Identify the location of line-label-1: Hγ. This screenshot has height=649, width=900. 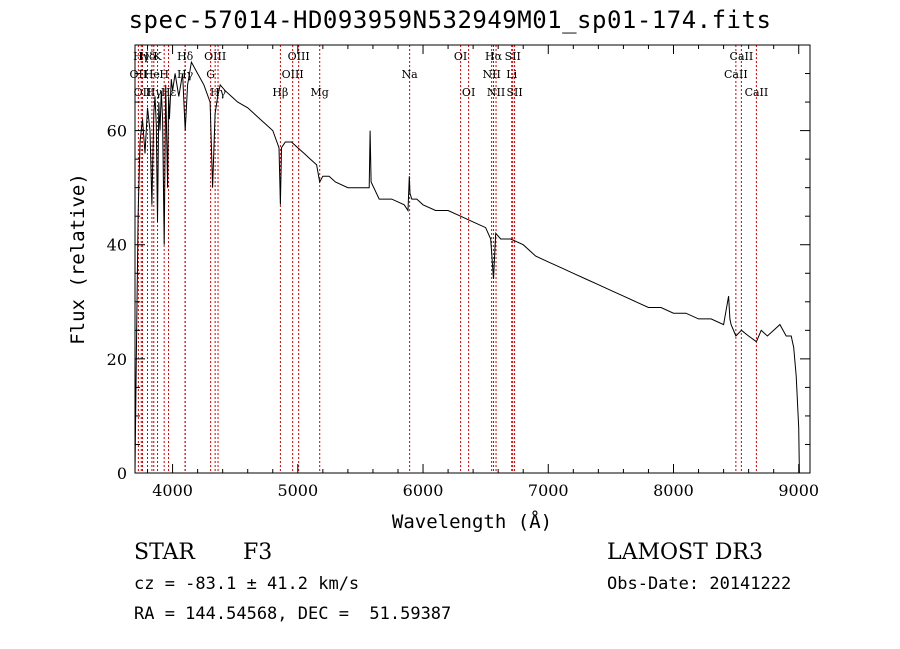
(141, 56).